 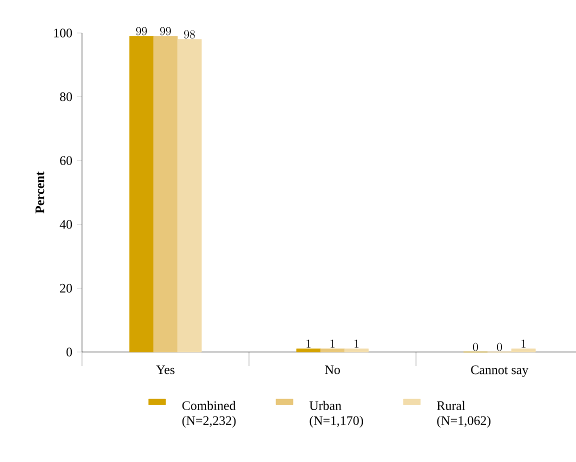 I want to click on y-tick-label: 20, so click(x=66, y=288).